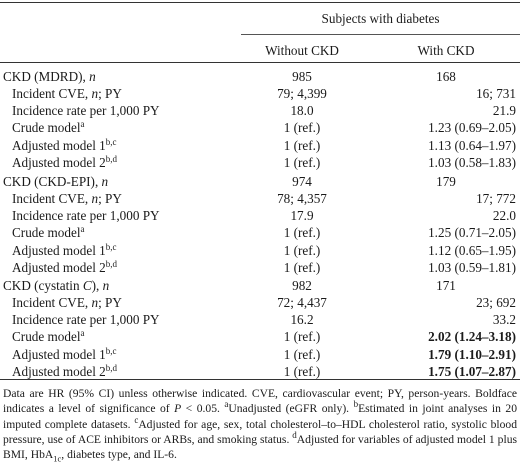 This screenshot has width=520, height=467. Describe the element at coordinates (504, 111) in the screenshot. I see `table-cell-with: 21.9` at that location.